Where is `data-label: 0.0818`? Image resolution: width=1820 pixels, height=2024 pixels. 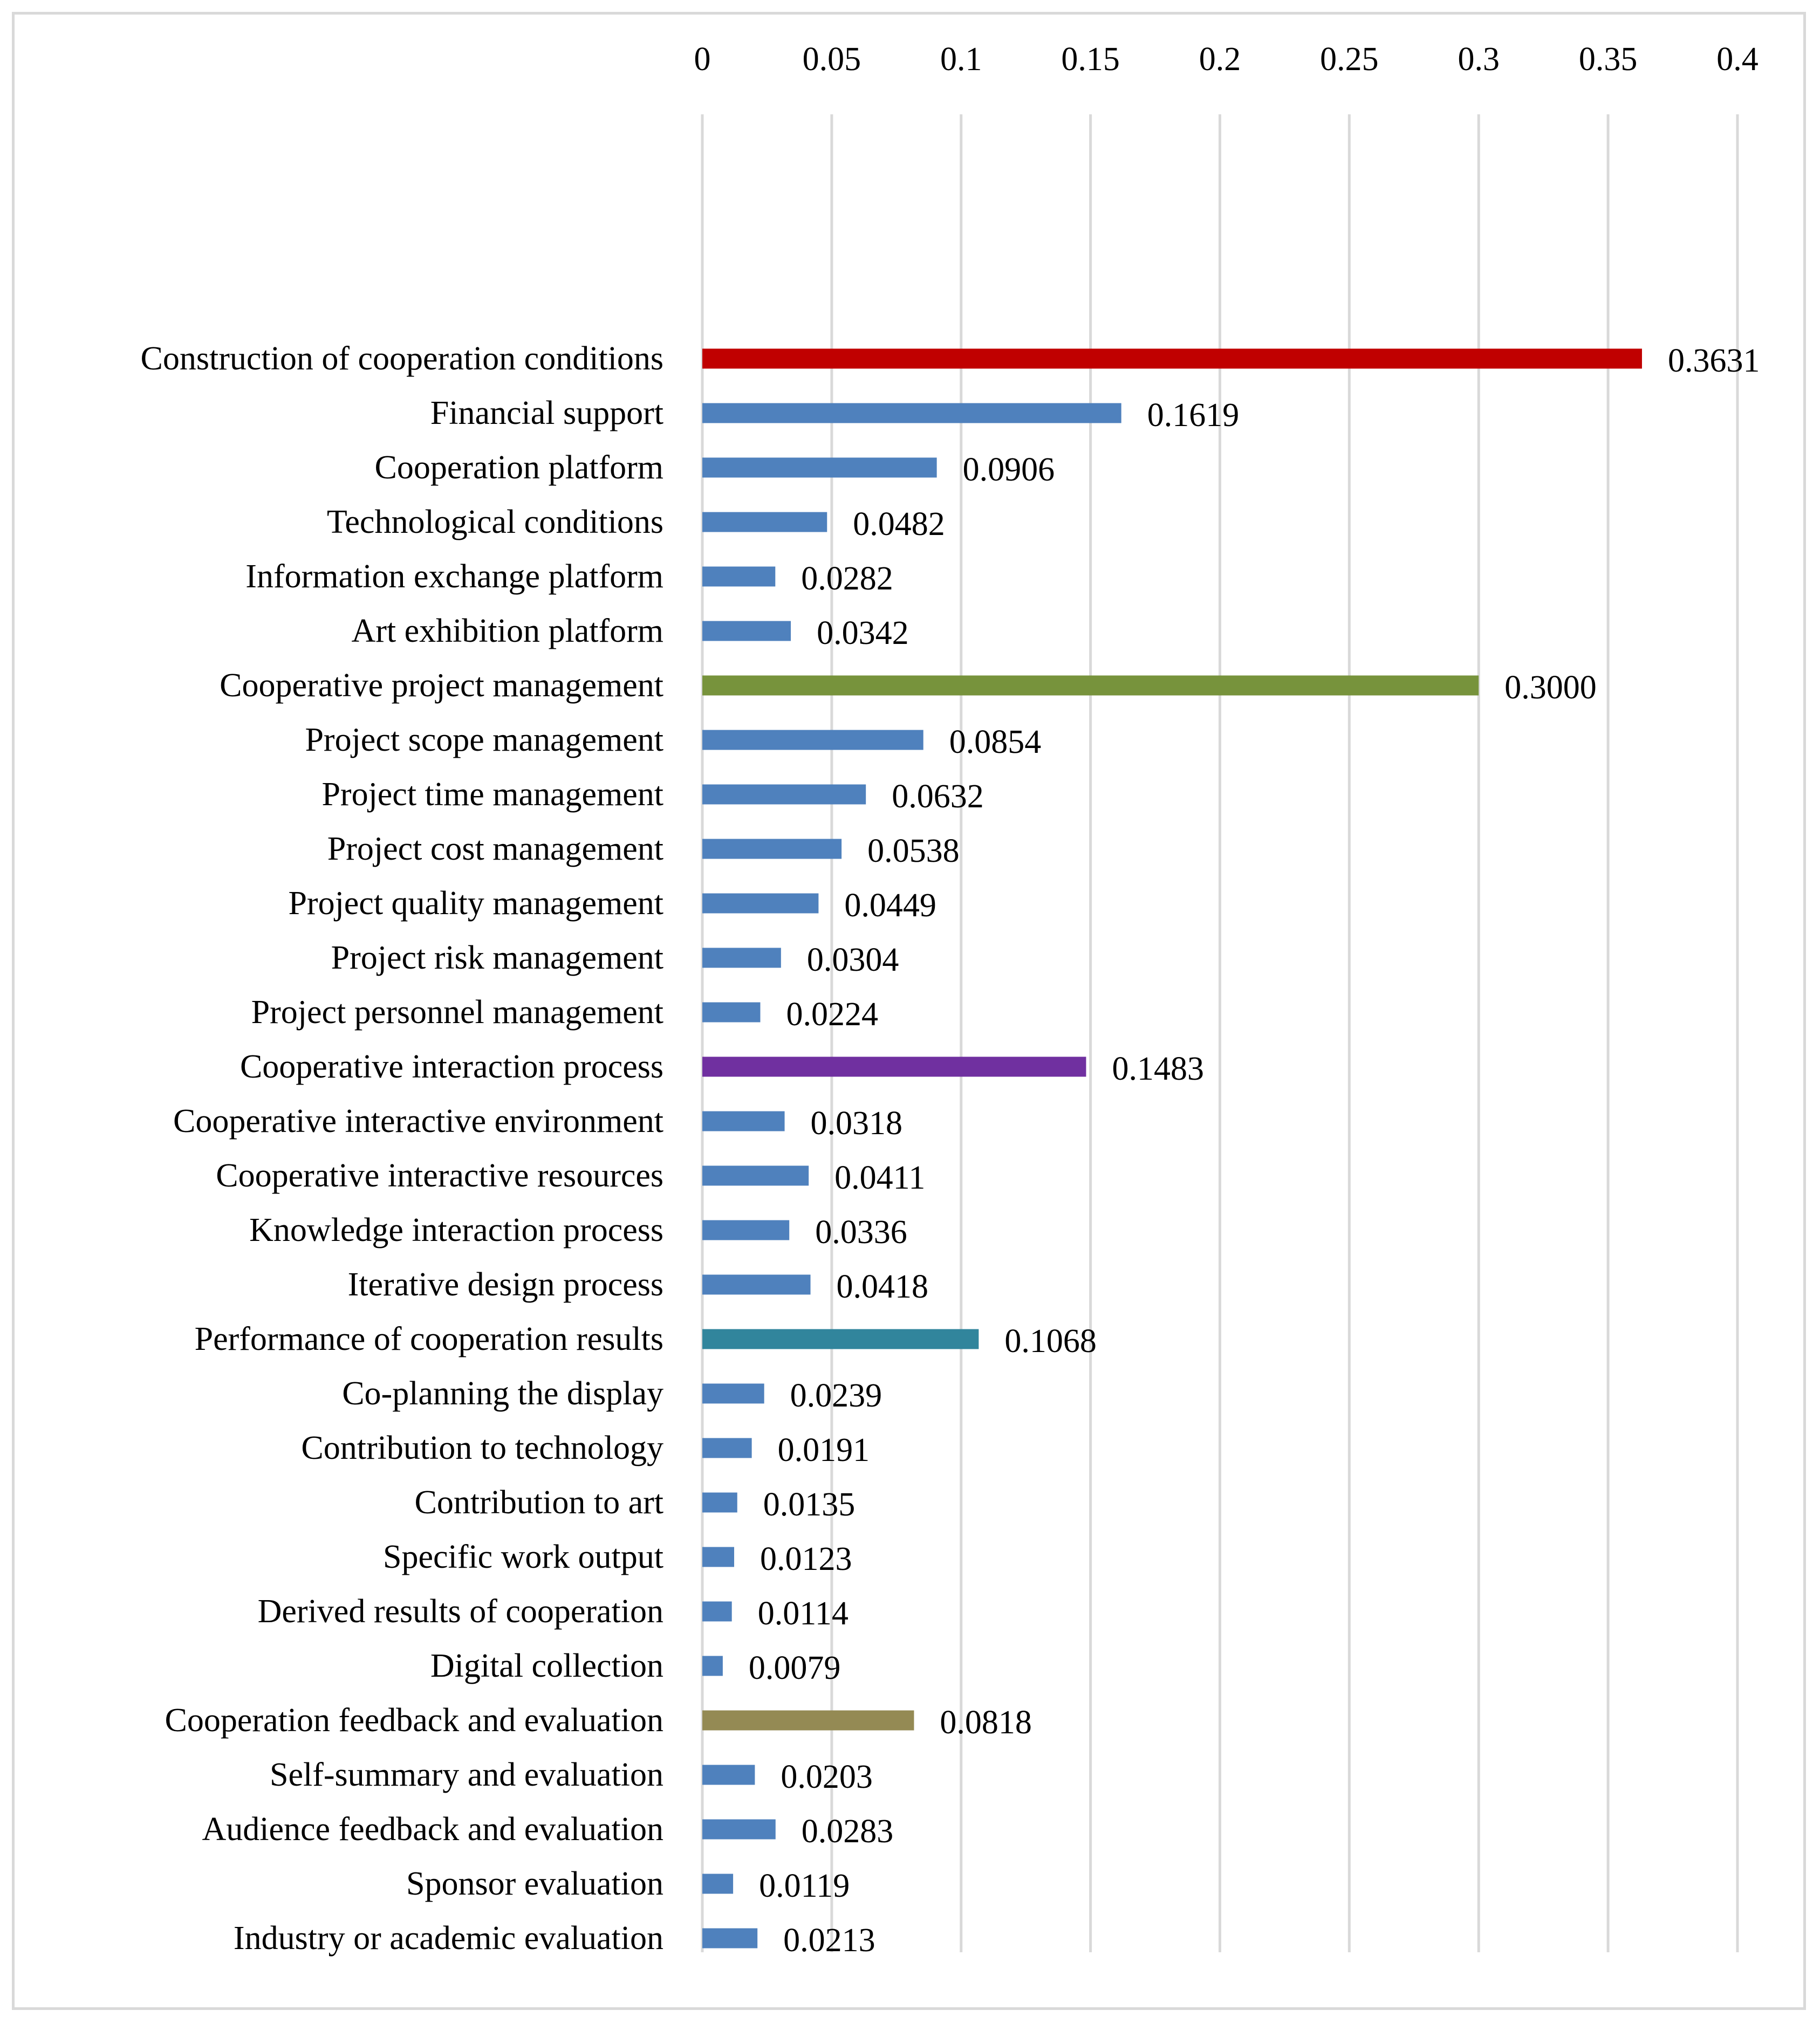 data-label: 0.0818 is located at coordinates (986, 1722).